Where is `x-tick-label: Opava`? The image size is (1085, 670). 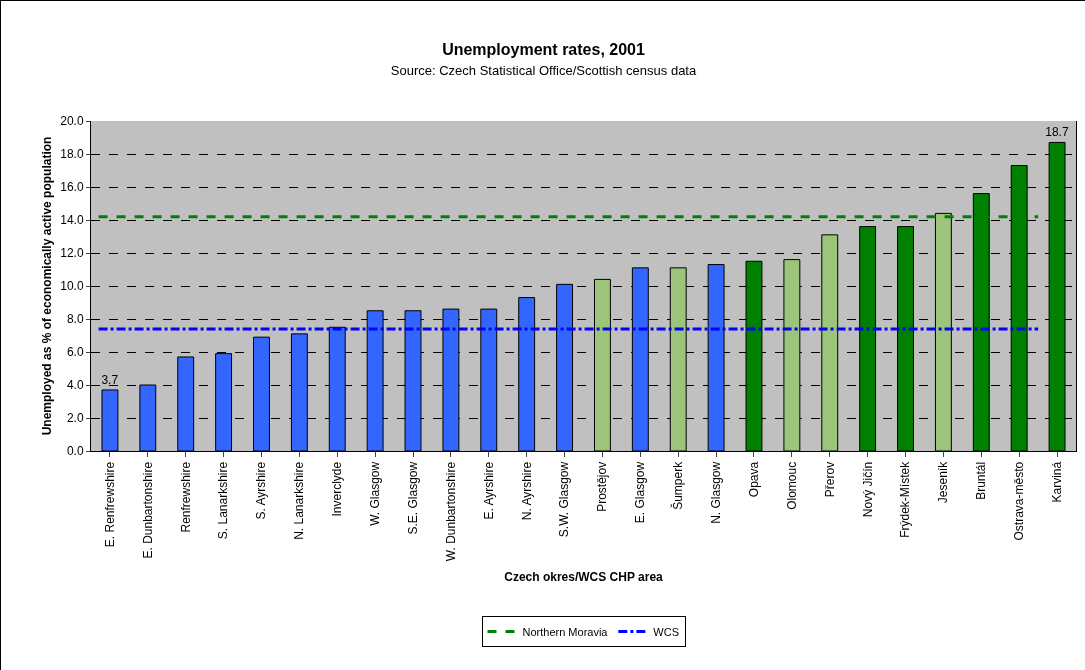
x-tick-label: Opava is located at coordinates (753, 479).